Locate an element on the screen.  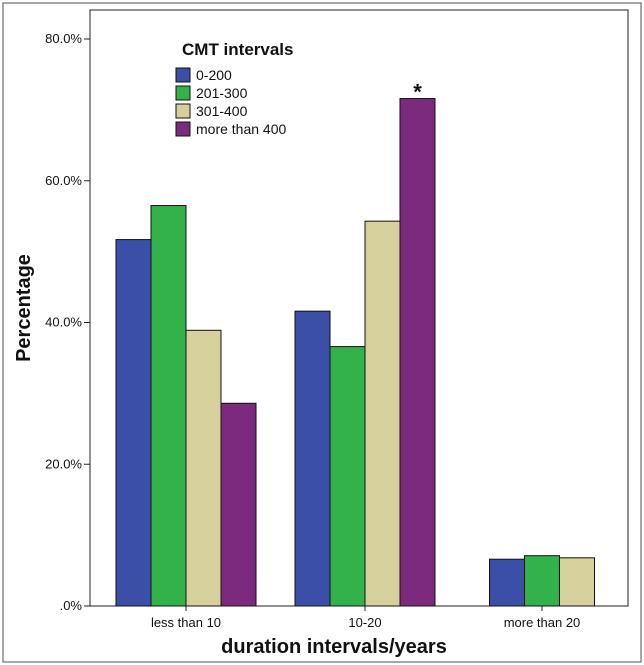
legend-label: 201-300 is located at coordinates (222, 93).